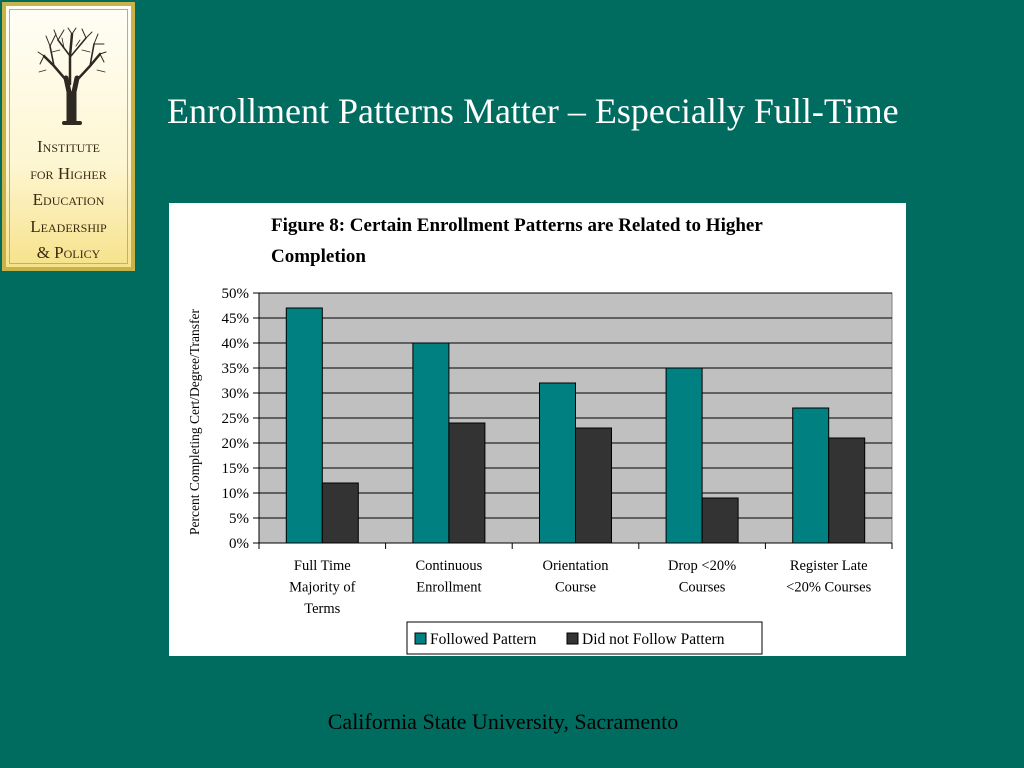 Image resolution: width=1024 pixels, height=768 pixels. What do you see at coordinates (483, 639) in the screenshot?
I see `legend-label-1: Followed Pattern` at bounding box center [483, 639].